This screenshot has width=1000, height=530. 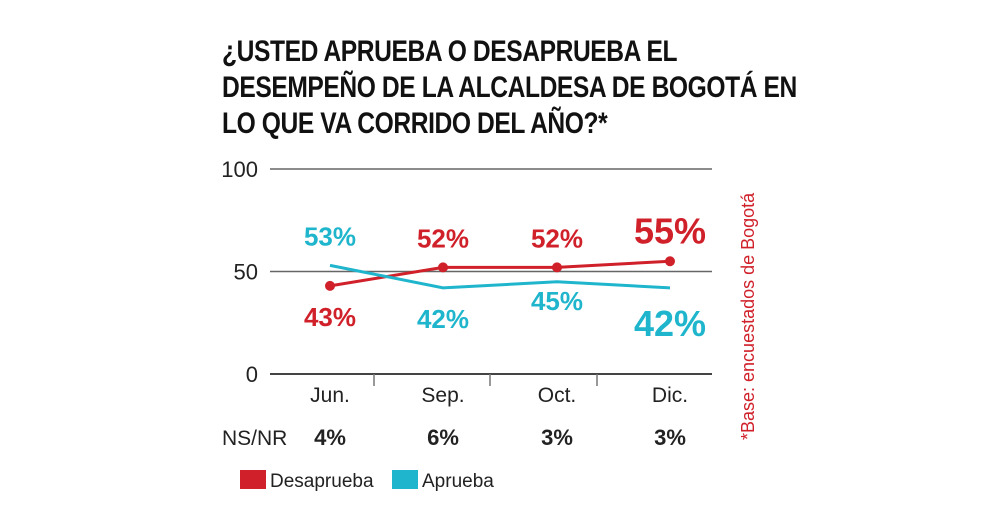 I want to click on y-tick-label: 100, so click(x=239, y=169).